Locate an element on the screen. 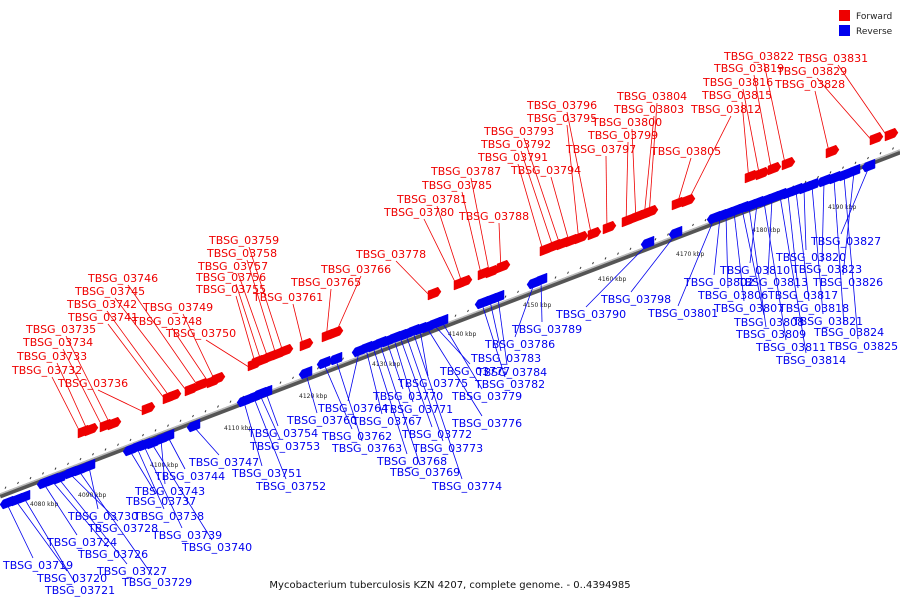 This screenshot has width=900, height=600. reverse-gene-label: TBSG_03823 is located at coordinates (826, 269).